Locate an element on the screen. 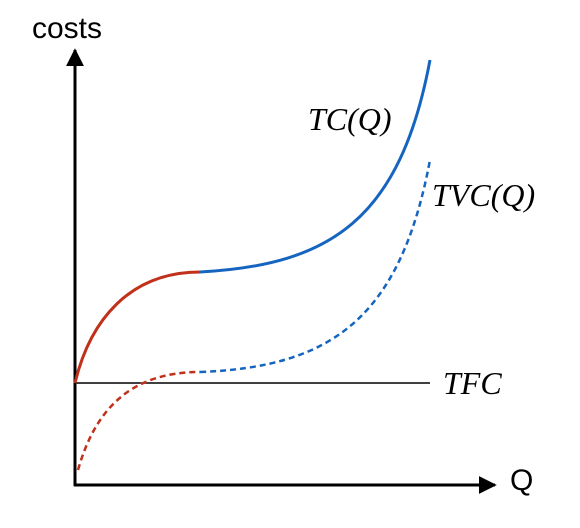 Image resolution: width=580 pixels, height=528 pixels. x-axis-label: Q is located at coordinates (521, 480).